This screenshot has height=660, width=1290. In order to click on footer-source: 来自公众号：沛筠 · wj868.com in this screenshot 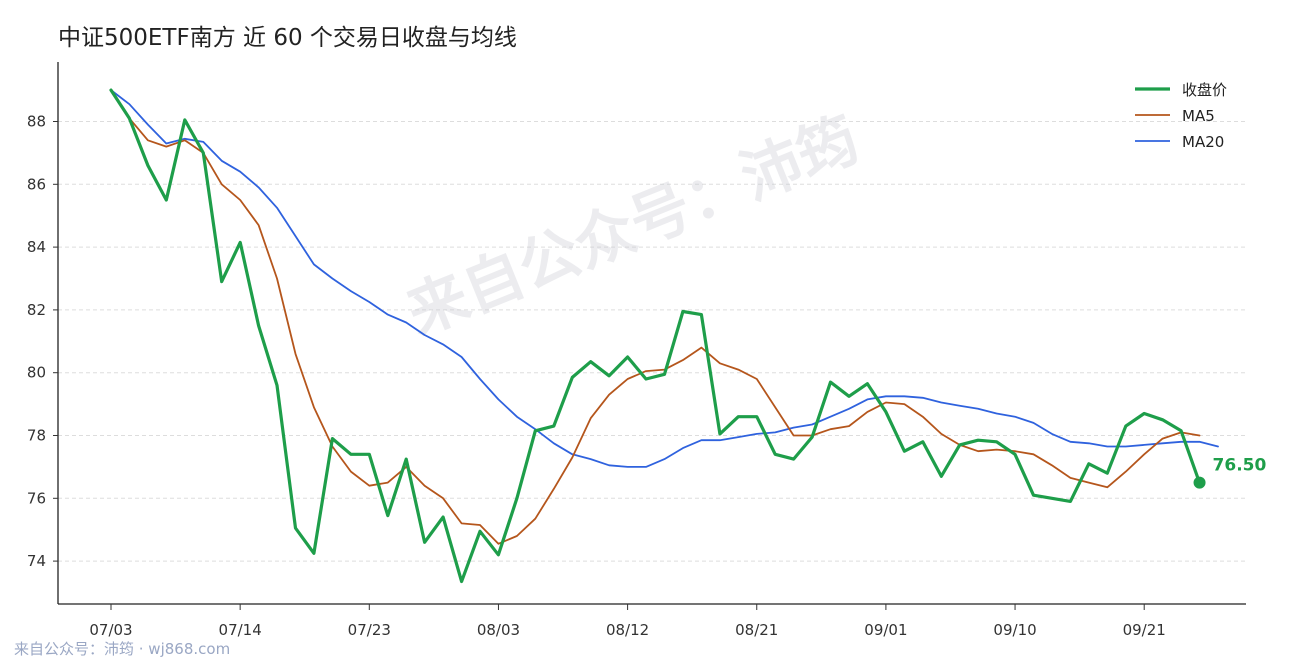, I will do `click(122, 649)`.